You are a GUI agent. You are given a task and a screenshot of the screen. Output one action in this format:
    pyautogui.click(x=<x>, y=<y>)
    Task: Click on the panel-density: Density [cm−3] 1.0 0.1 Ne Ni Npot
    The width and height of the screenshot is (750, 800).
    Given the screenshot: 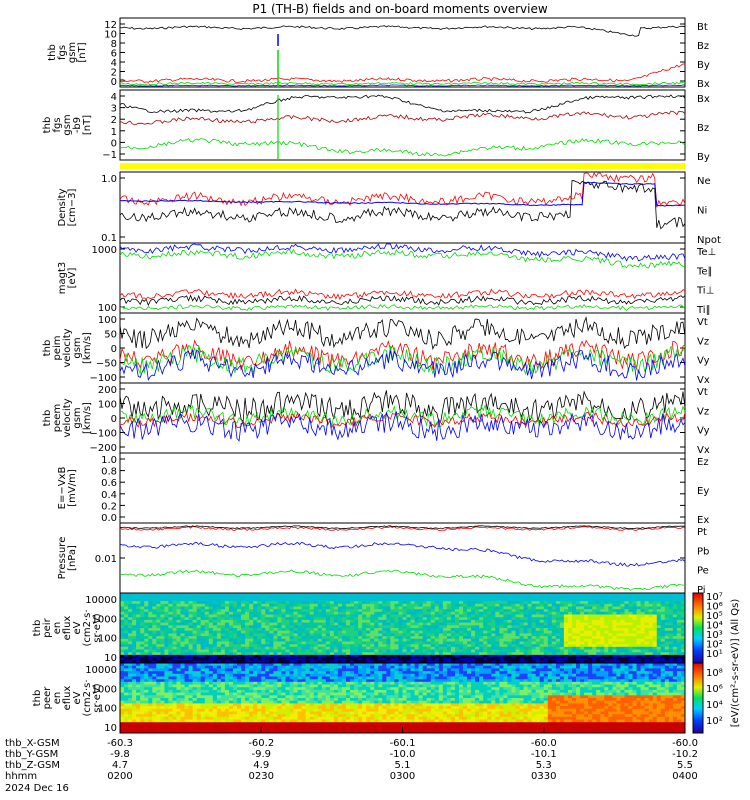 What is the action you would take?
    pyautogui.click(x=389, y=208)
    